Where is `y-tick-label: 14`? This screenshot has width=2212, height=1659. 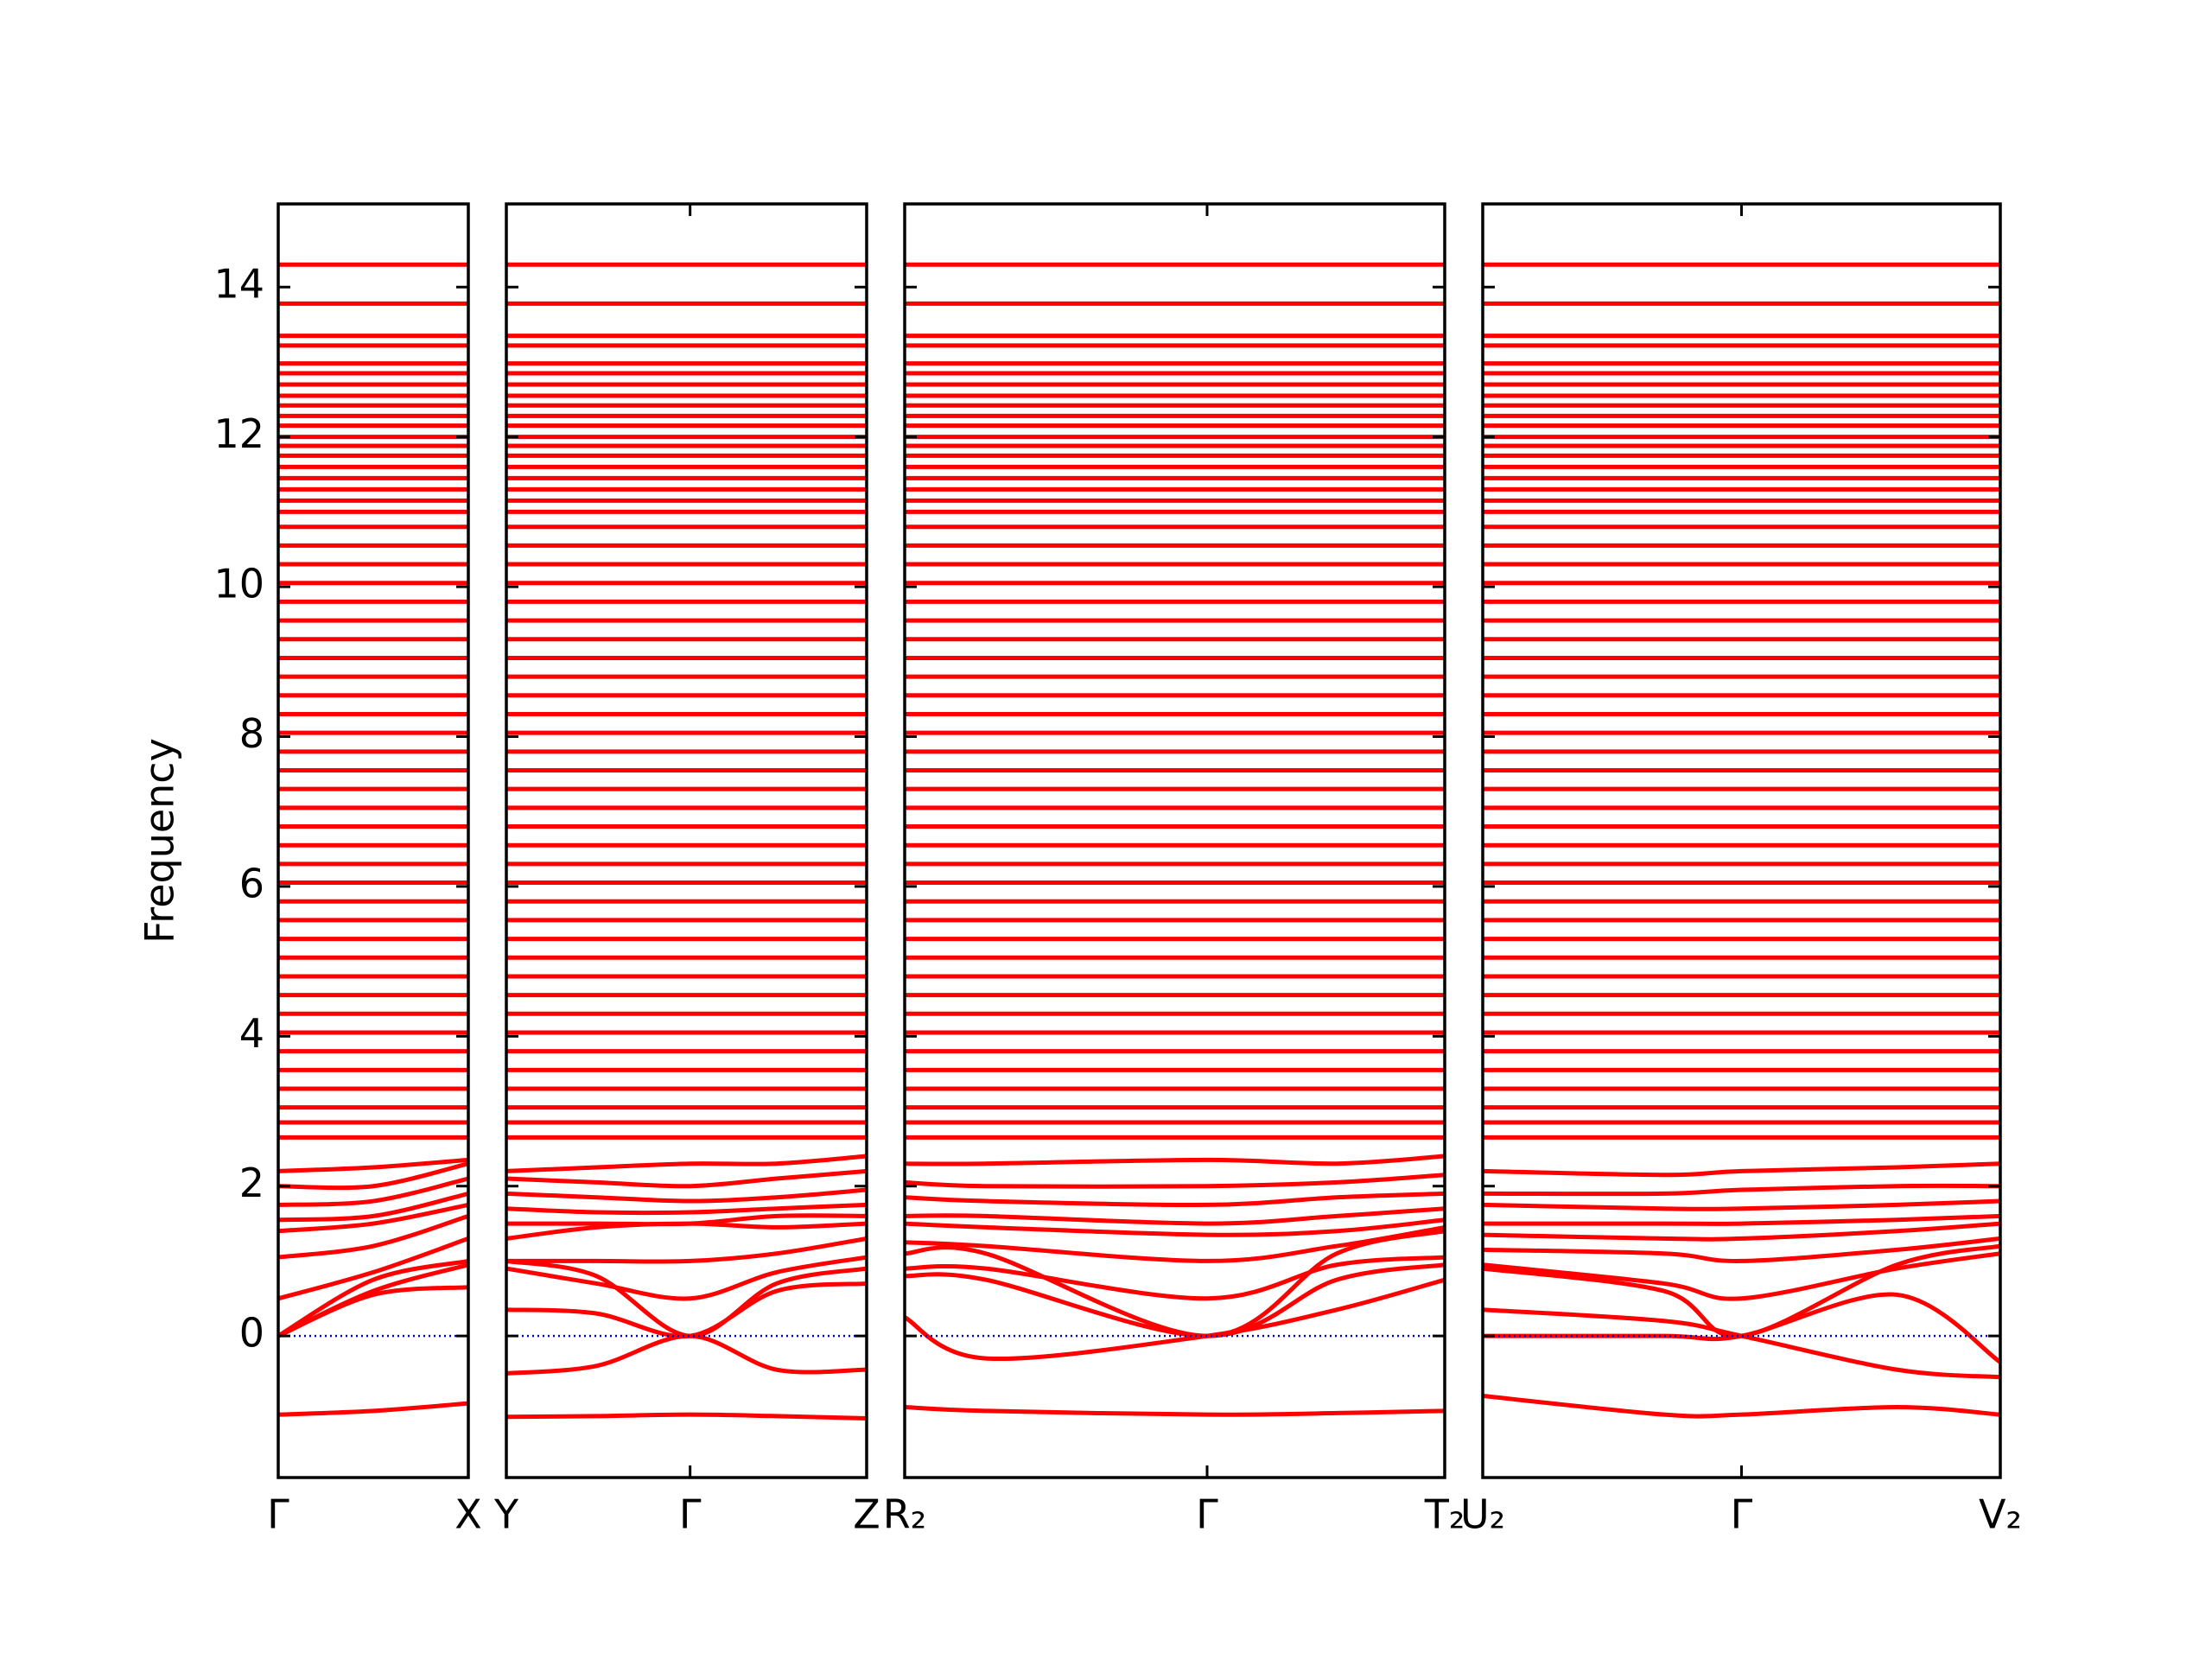
y-tick-label: 14 is located at coordinates (238, 284).